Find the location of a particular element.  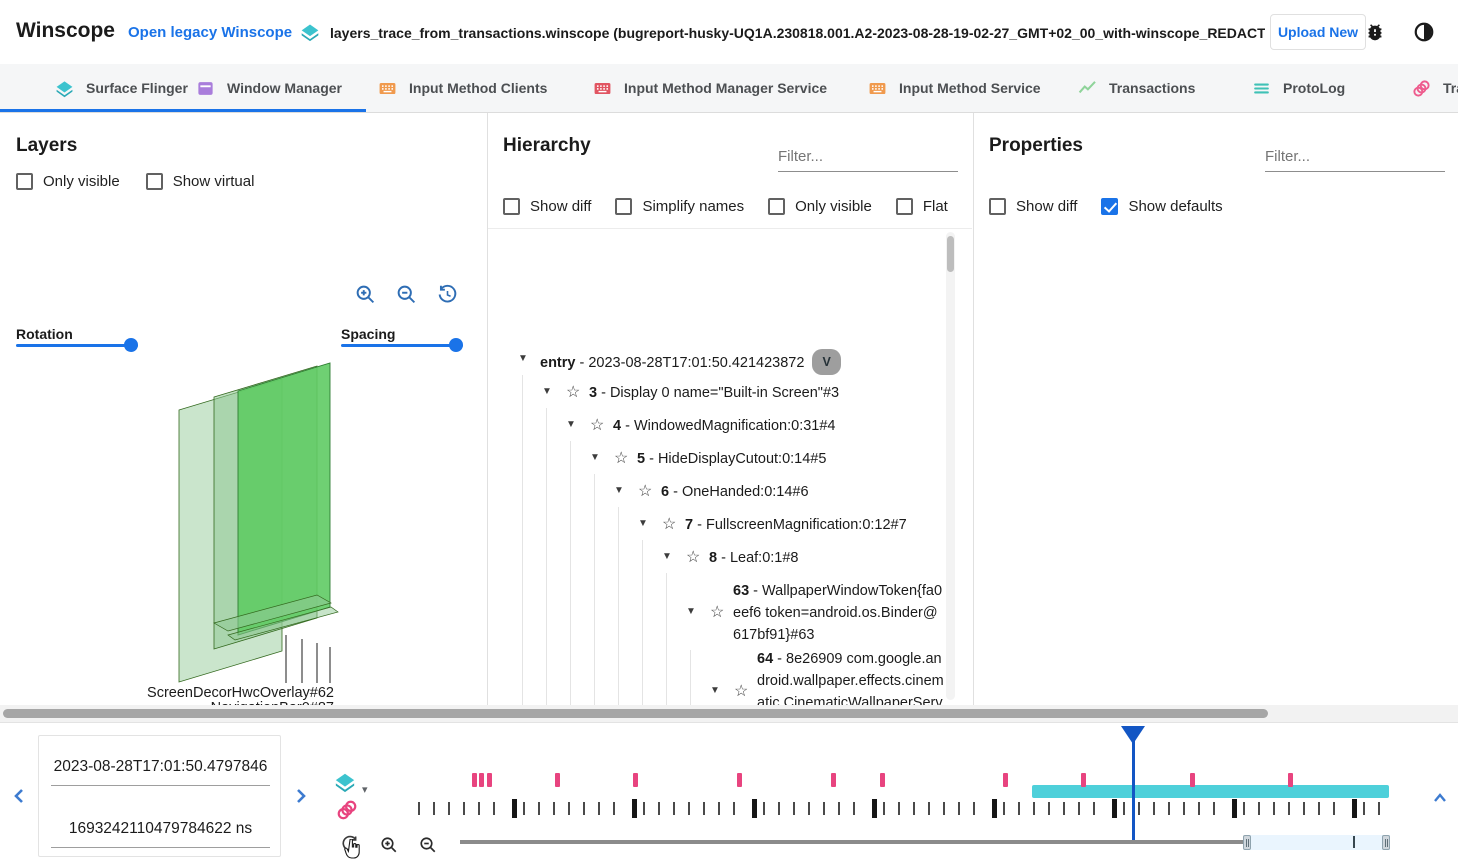

spacing-slider-thumb is located at coordinates (456, 345).